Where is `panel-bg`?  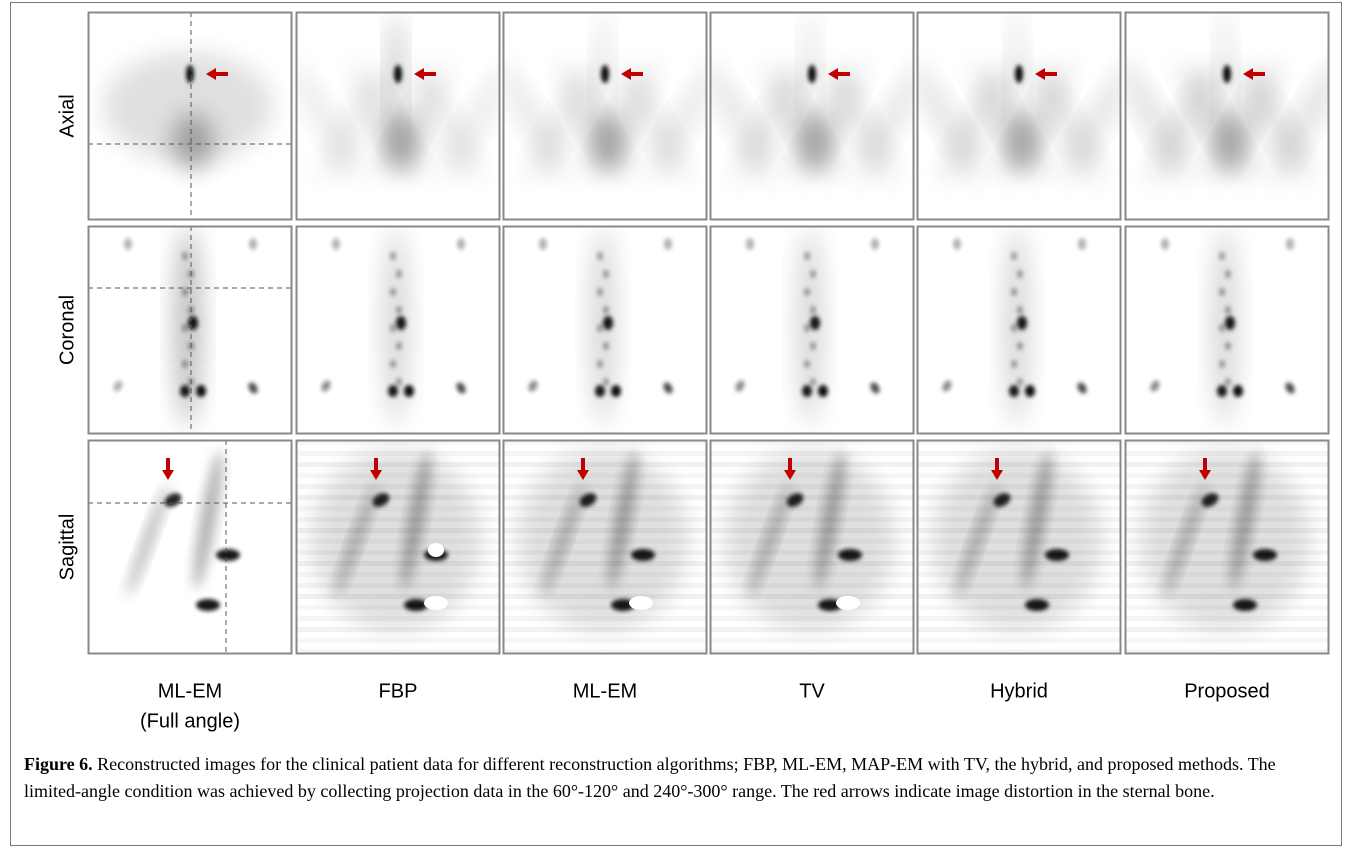 panel-bg is located at coordinates (190, 547).